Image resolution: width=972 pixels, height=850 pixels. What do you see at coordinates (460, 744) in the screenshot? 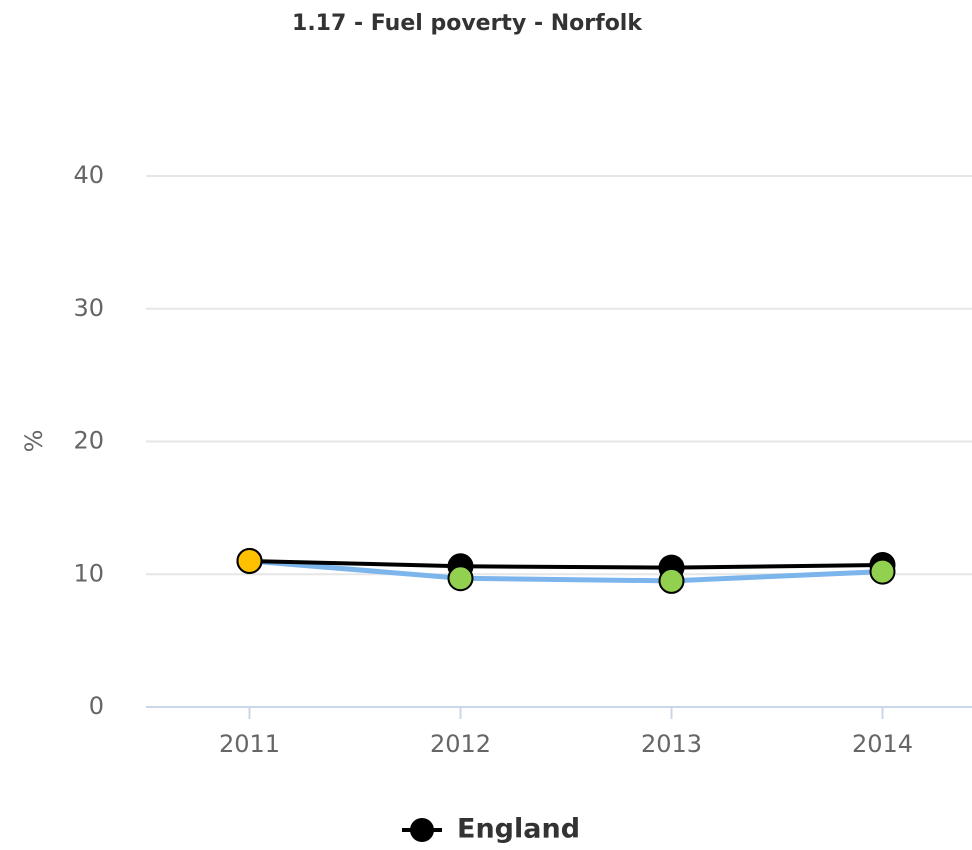
I see `x-tick-label: 2012` at bounding box center [460, 744].